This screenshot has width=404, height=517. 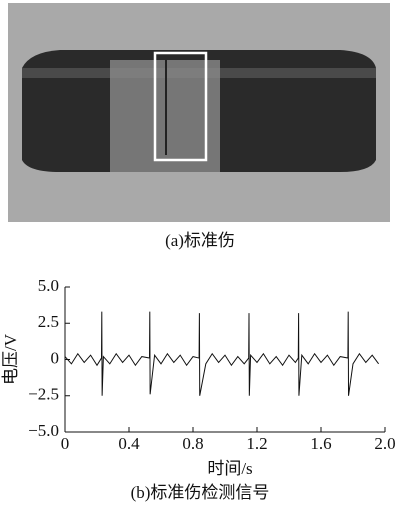 What do you see at coordinates (192, 443) in the screenshot?
I see `x-tick-label: 0.8` at bounding box center [192, 443].